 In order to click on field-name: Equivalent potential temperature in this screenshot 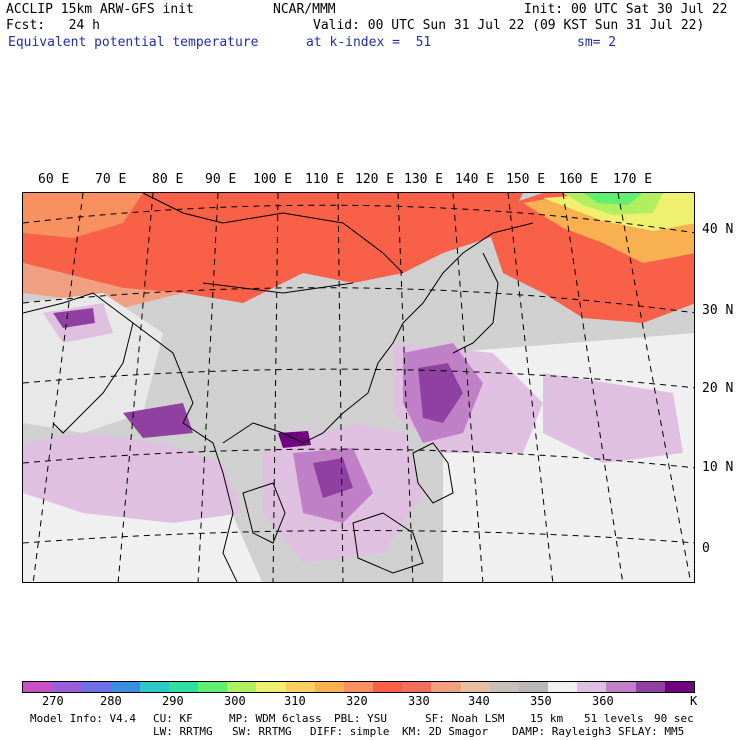, I will do `click(133, 42)`.